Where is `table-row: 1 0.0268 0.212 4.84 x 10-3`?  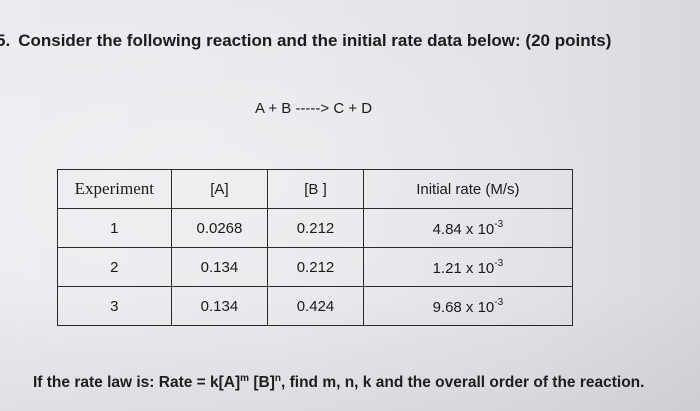
table-row: 1 0.0268 0.212 4.84 x 10-3 is located at coordinates (315, 228).